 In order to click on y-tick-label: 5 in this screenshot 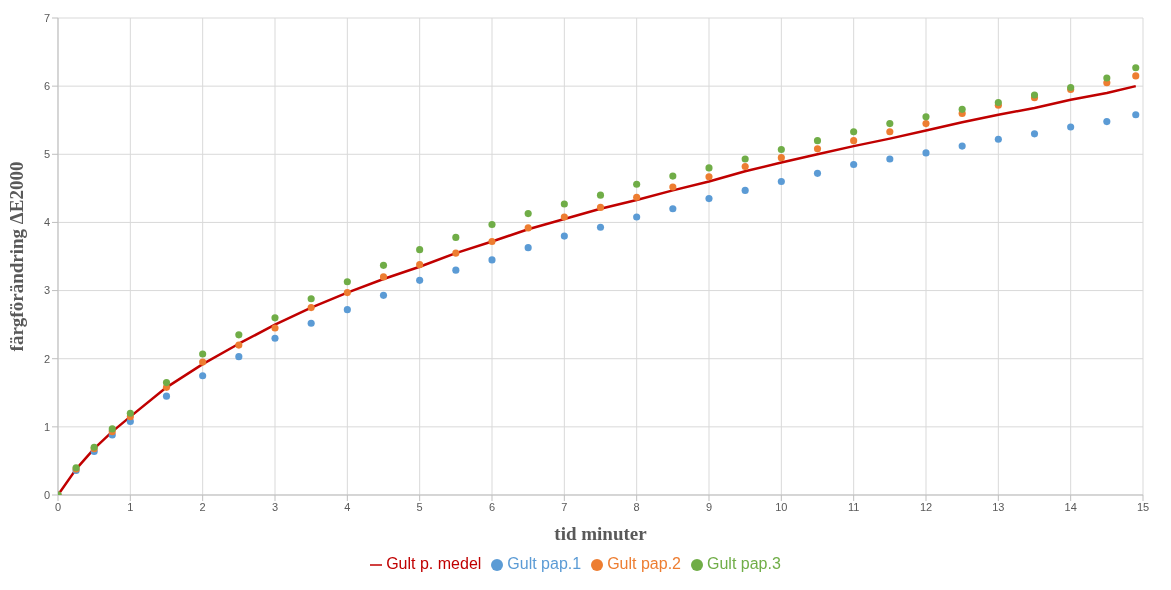, I will do `click(46, 154)`.